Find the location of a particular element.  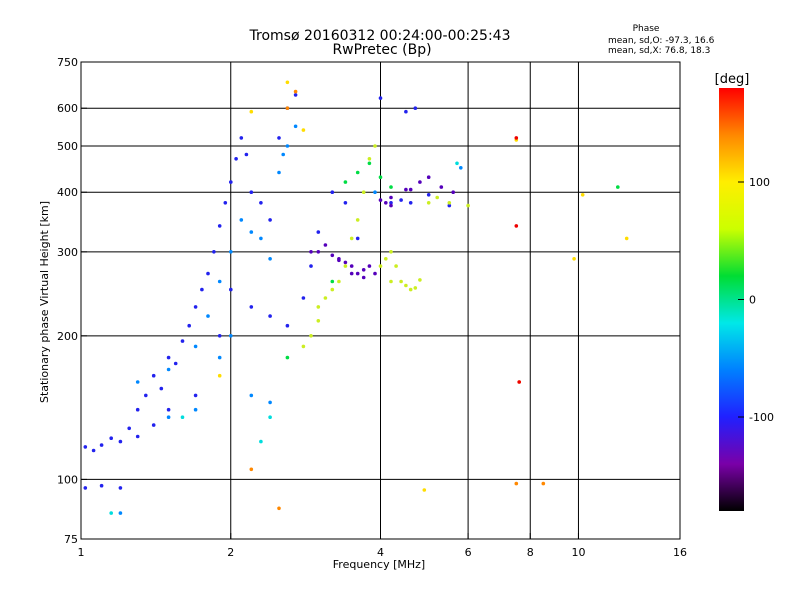

y-tick-label: 600 is located at coordinates (67, 108).